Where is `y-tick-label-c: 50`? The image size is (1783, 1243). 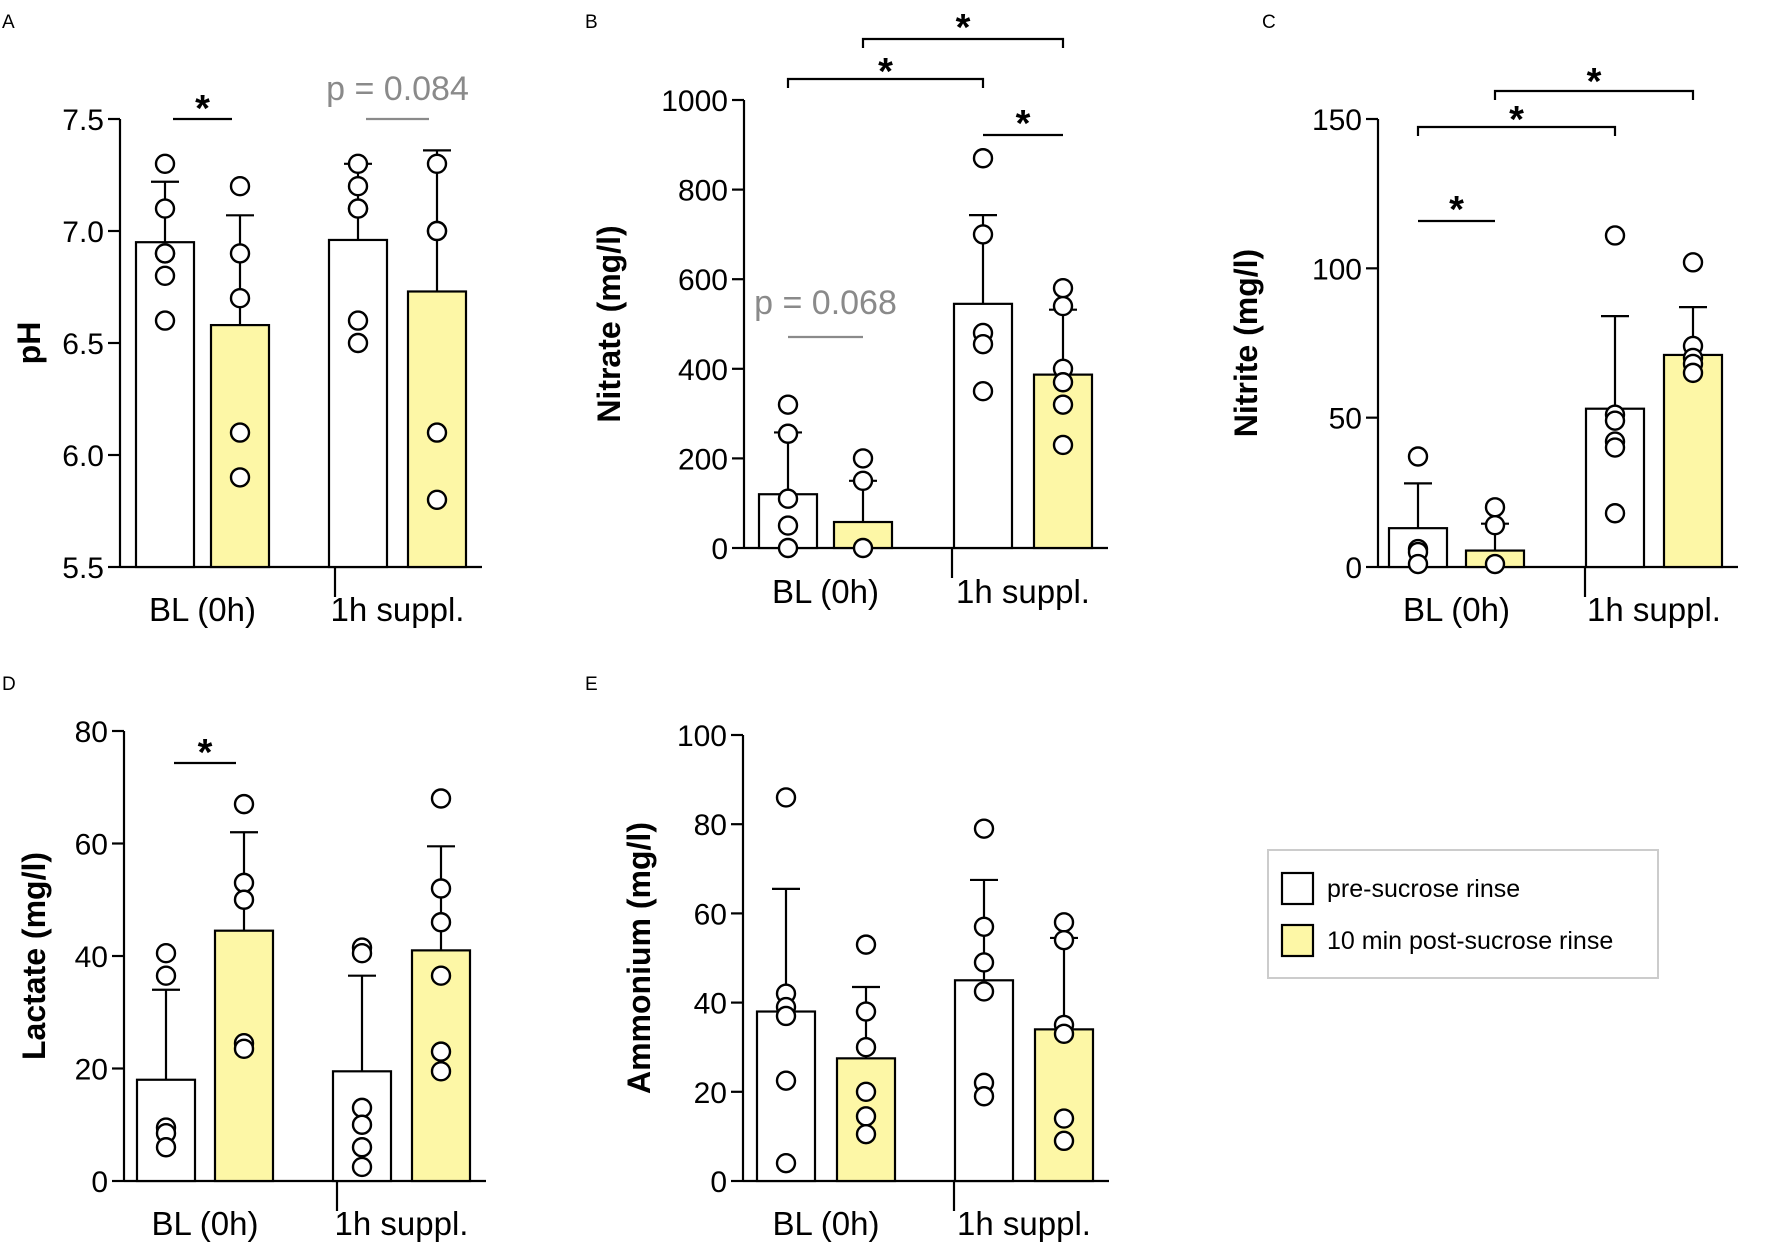 y-tick-label-c: 50 is located at coordinates (1345, 419).